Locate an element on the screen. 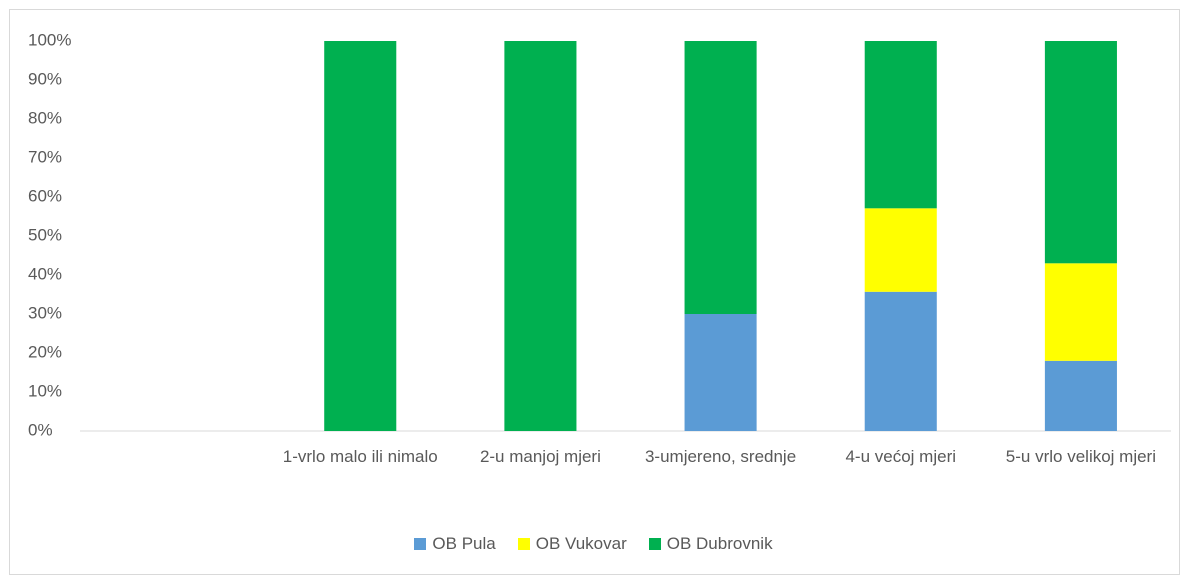 The height and width of the screenshot is (577, 1187). x-tick-label: 4-u većoj mjeri is located at coordinates (901, 456).